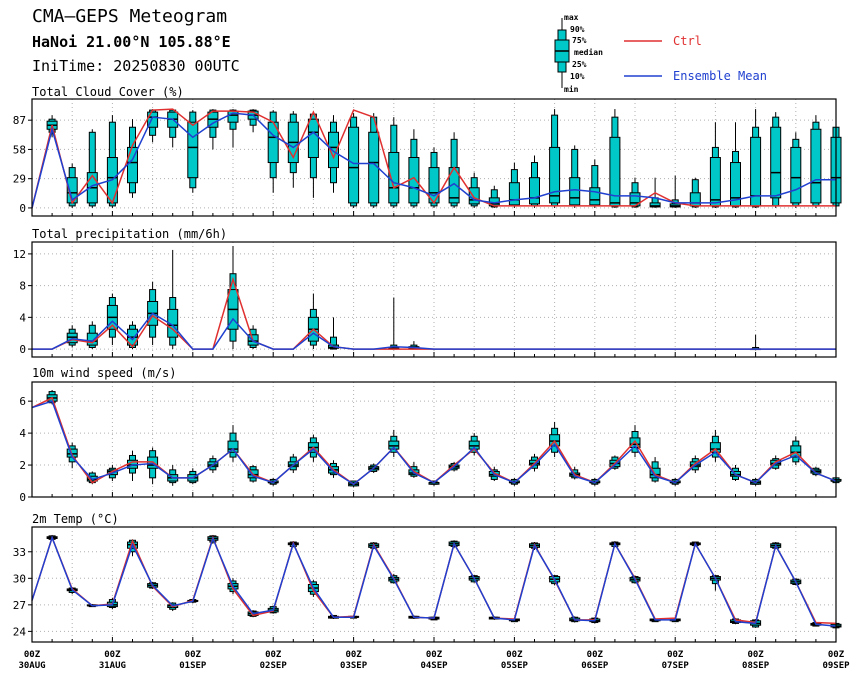 The width and height of the screenshot is (860, 680). What do you see at coordinates (22, 401) in the screenshot?
I see `y-tick-label: 6` at bounding box center [22, 401].